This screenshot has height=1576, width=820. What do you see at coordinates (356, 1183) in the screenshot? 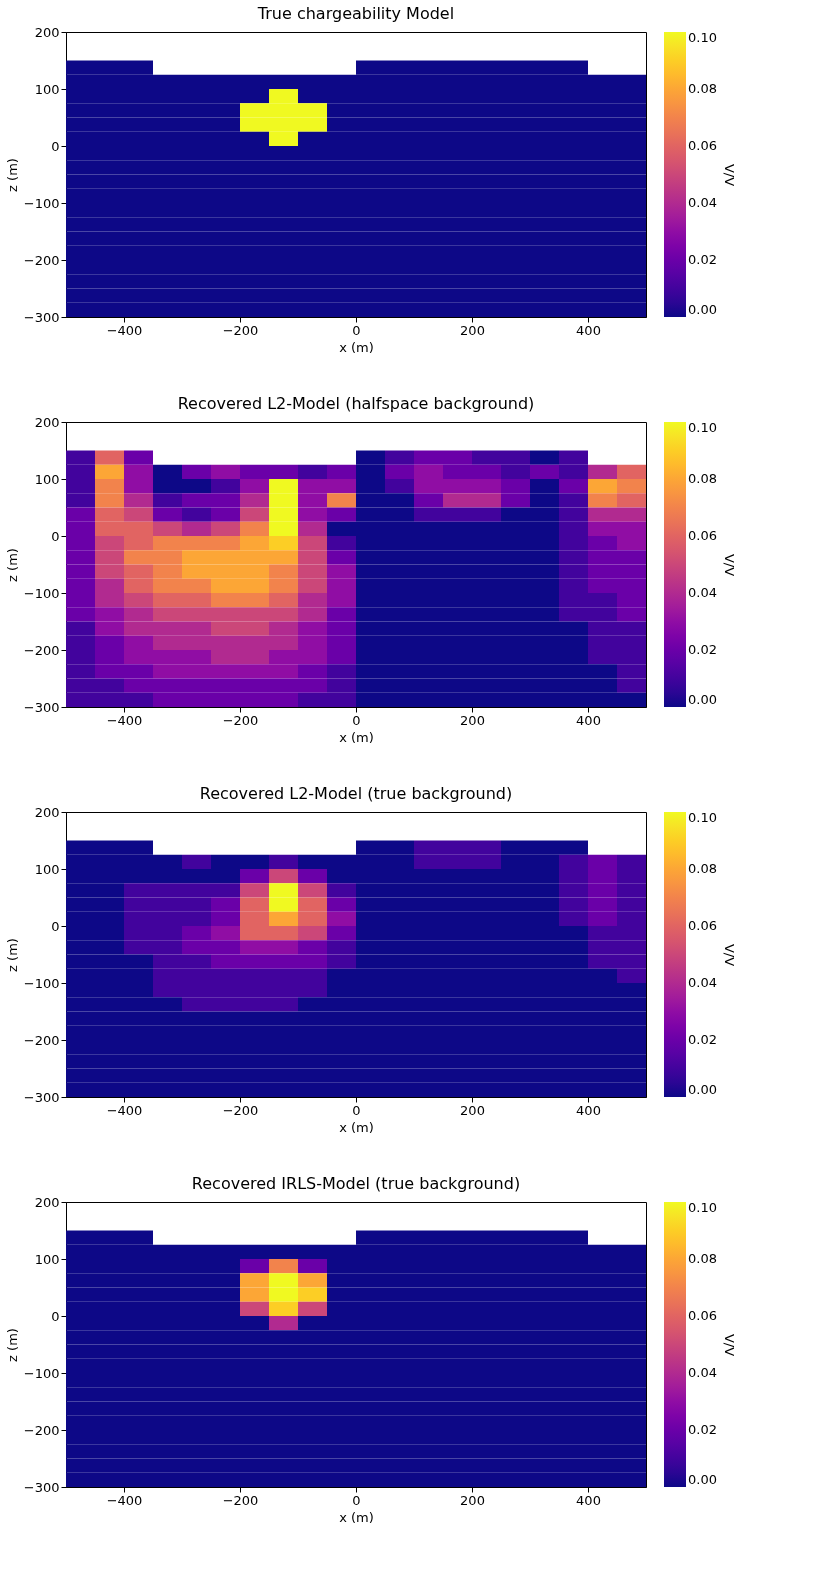
I see `chart-title: Recovered IRLS-Model (true background)` at bounding box center [356, 1183].